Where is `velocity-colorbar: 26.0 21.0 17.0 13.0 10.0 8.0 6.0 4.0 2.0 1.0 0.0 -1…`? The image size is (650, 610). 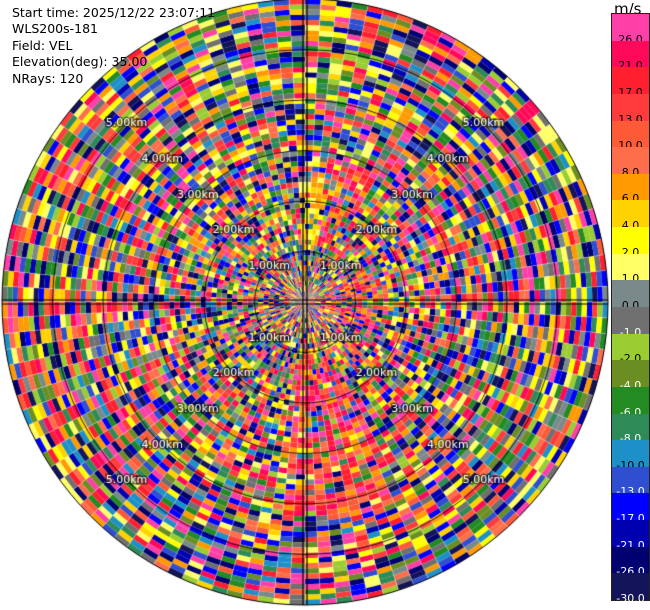
velocity-colorbar: 26.0 21.0 17.0 13.0 10.0 8.0 6.0 4.0 2.0 1.0 0.0 -1… is located at coordinates (630, 309).